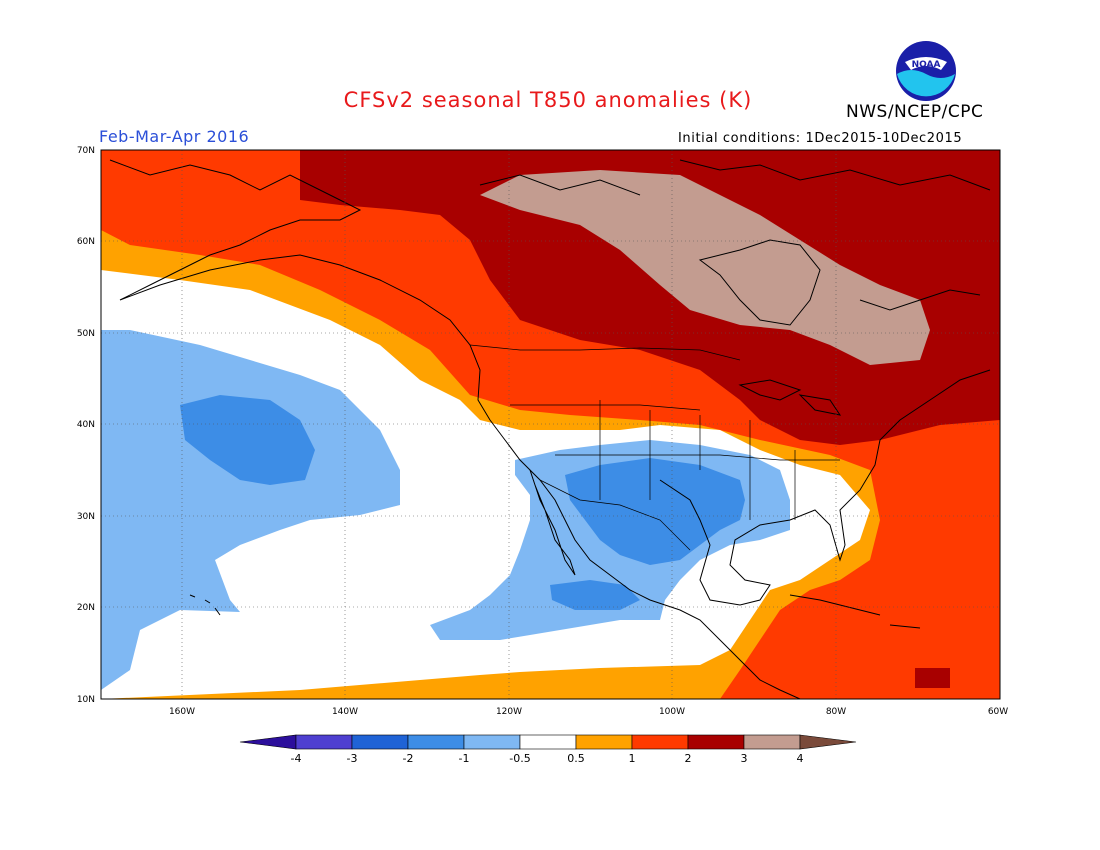  Describe the element at coordinates (588, 712) in the screenshot. I see `lon-axis: 160W 140W 120W 100W 80W 60W` at that location.